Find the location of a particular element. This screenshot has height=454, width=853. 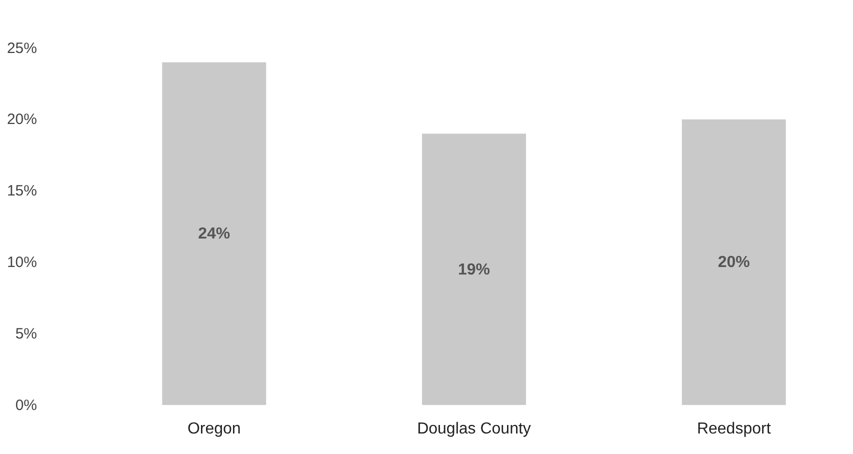

data-label: 24% is located at coordinates (214, 234).